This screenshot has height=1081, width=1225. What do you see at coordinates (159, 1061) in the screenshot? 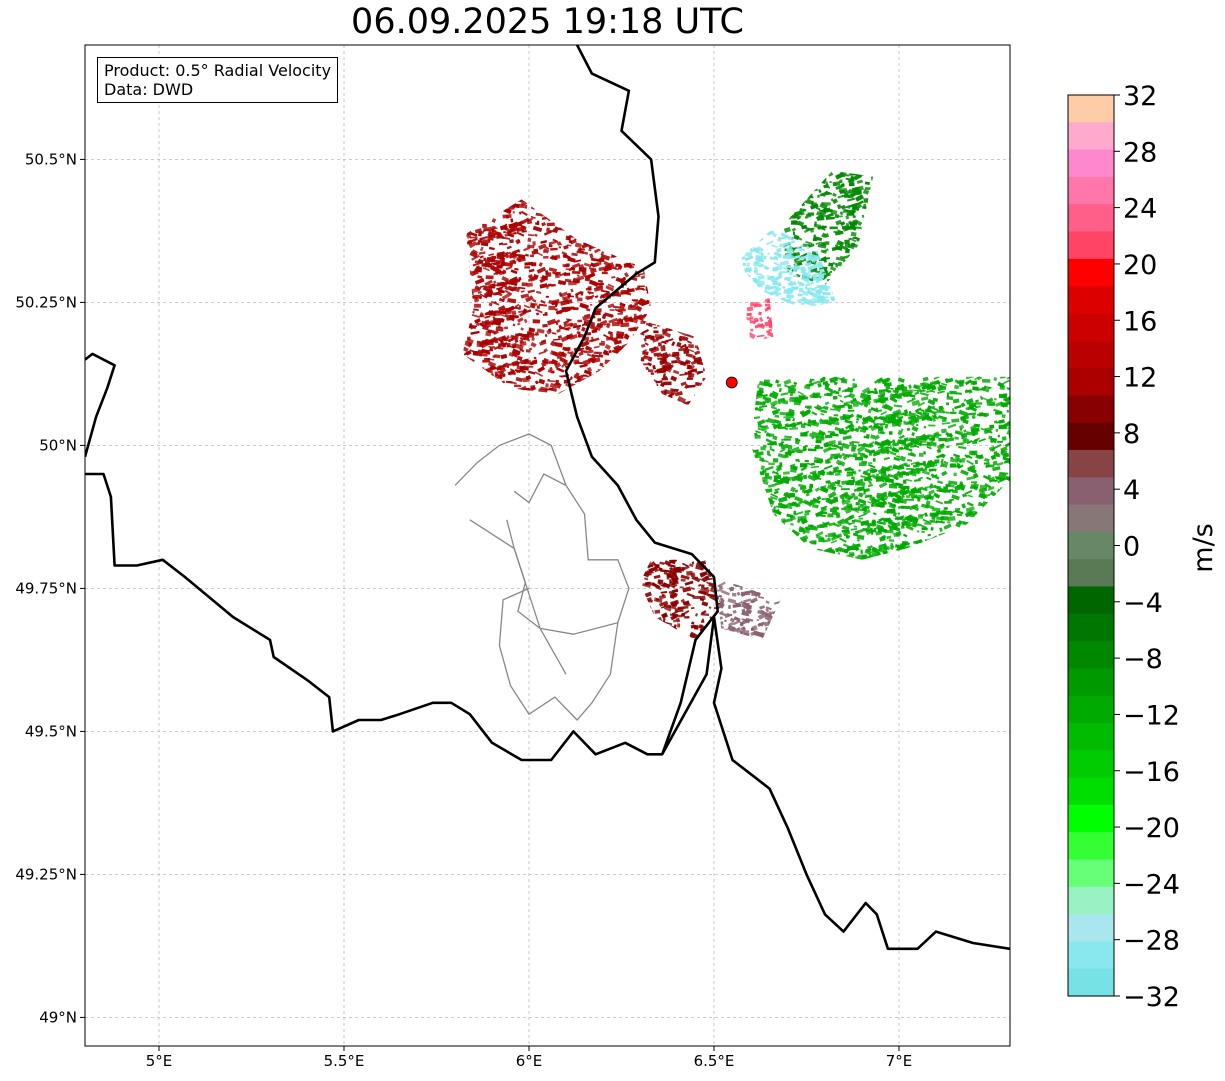
I see `x-tick-label: 5°E` at bounding box center [159, 1061].